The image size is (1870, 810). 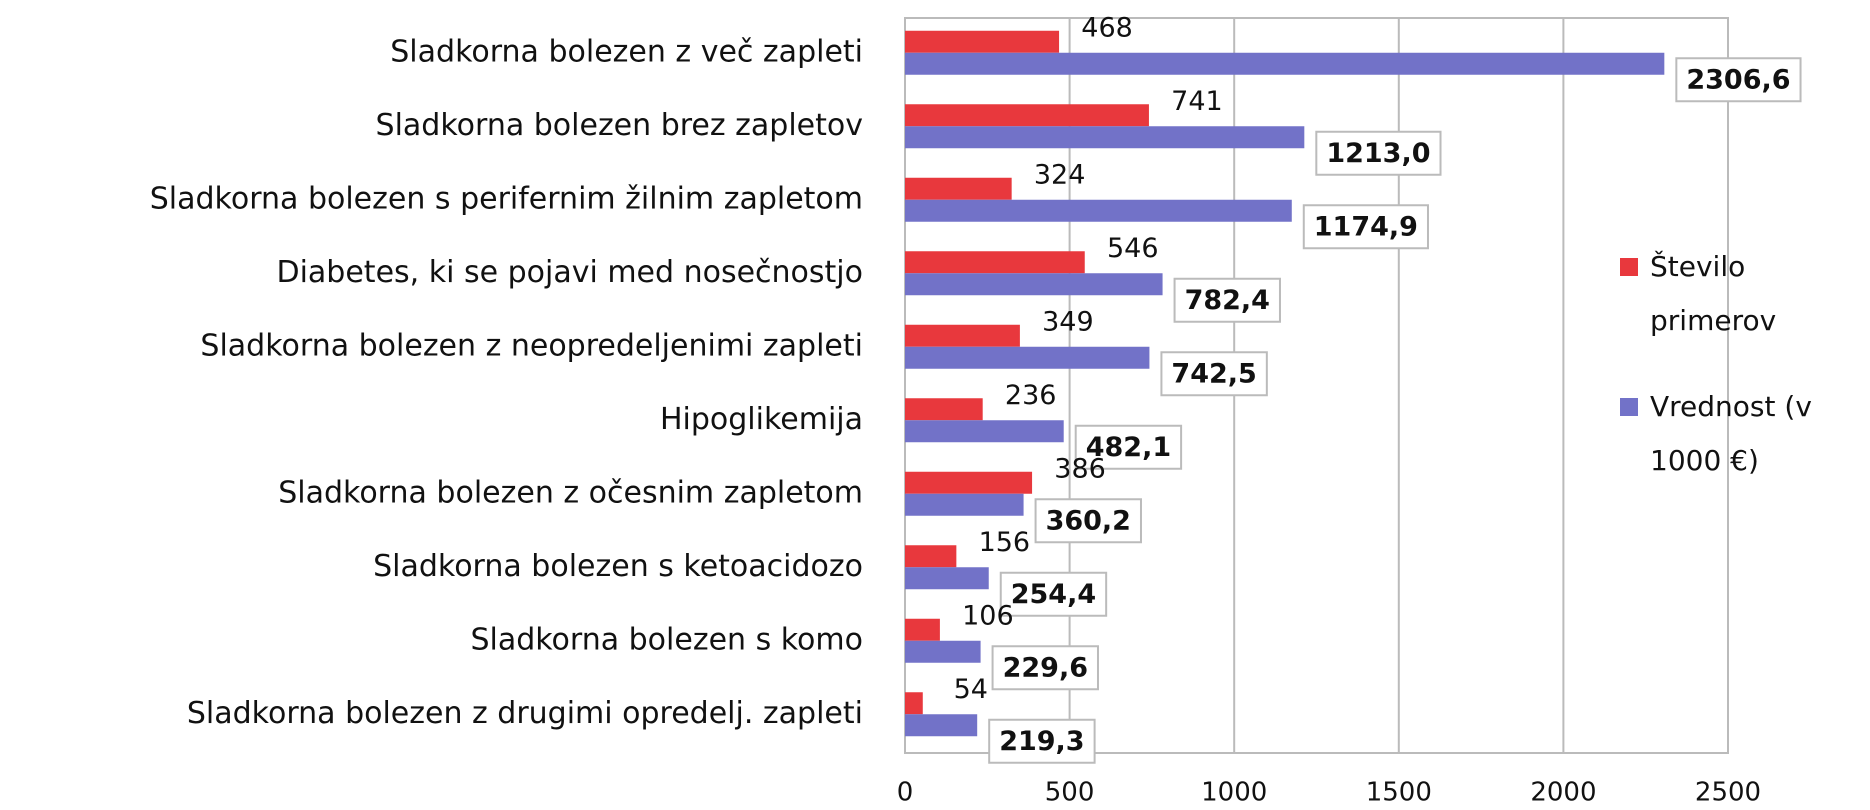 I want to click on x-tick-label: 1500, so click(x=1399, y=793).